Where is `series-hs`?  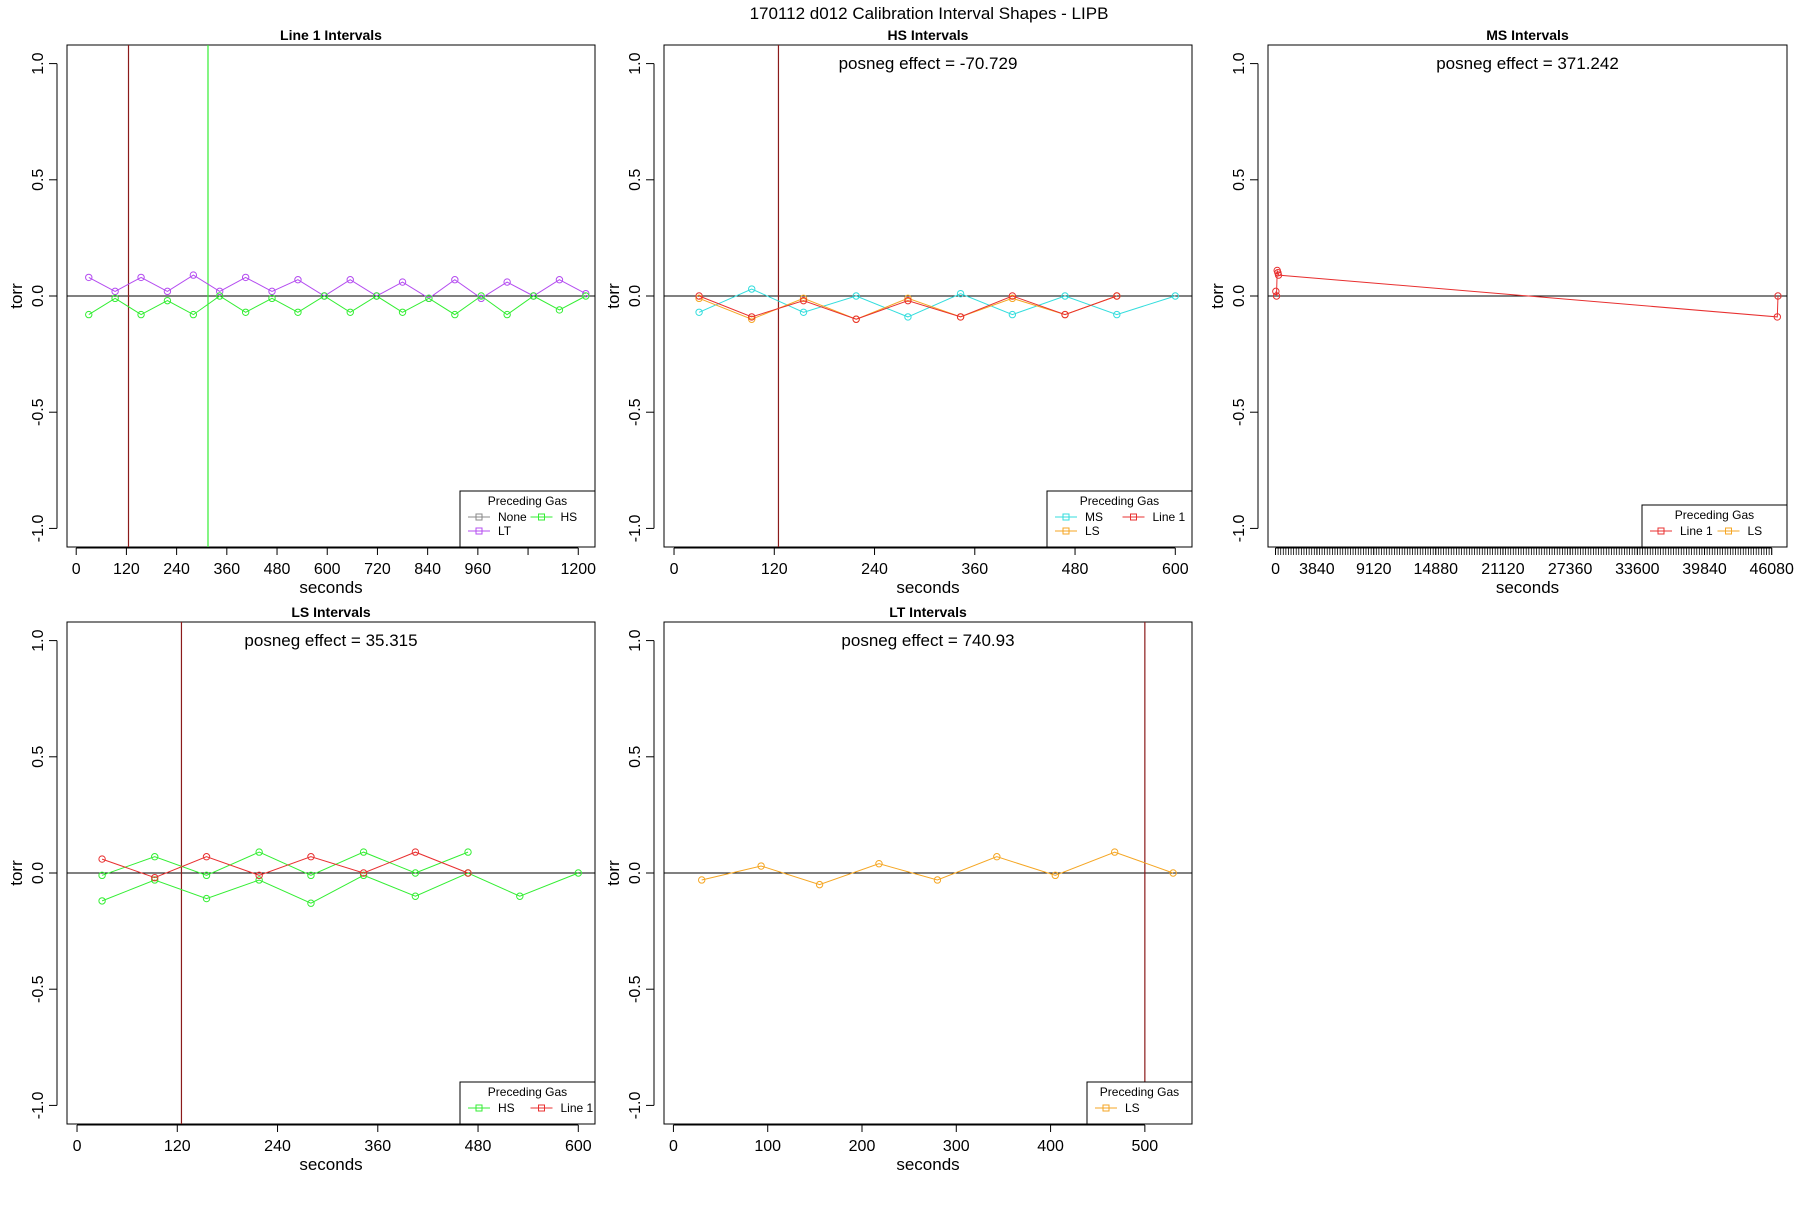 series-hs is located at coordinates (285, 864).